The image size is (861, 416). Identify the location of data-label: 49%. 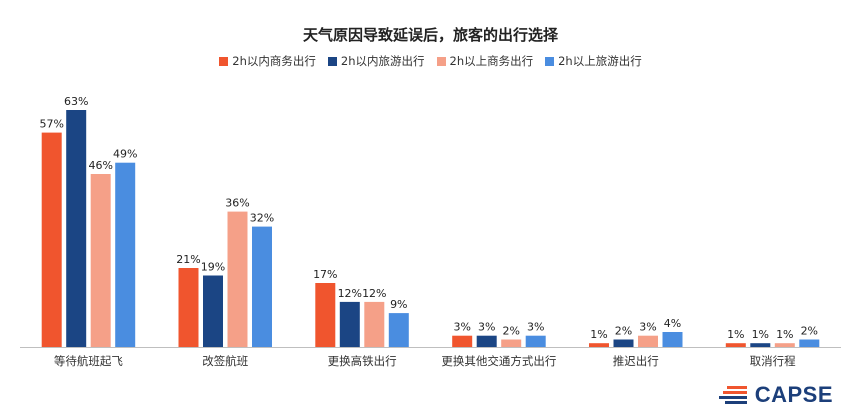
(125, 154).